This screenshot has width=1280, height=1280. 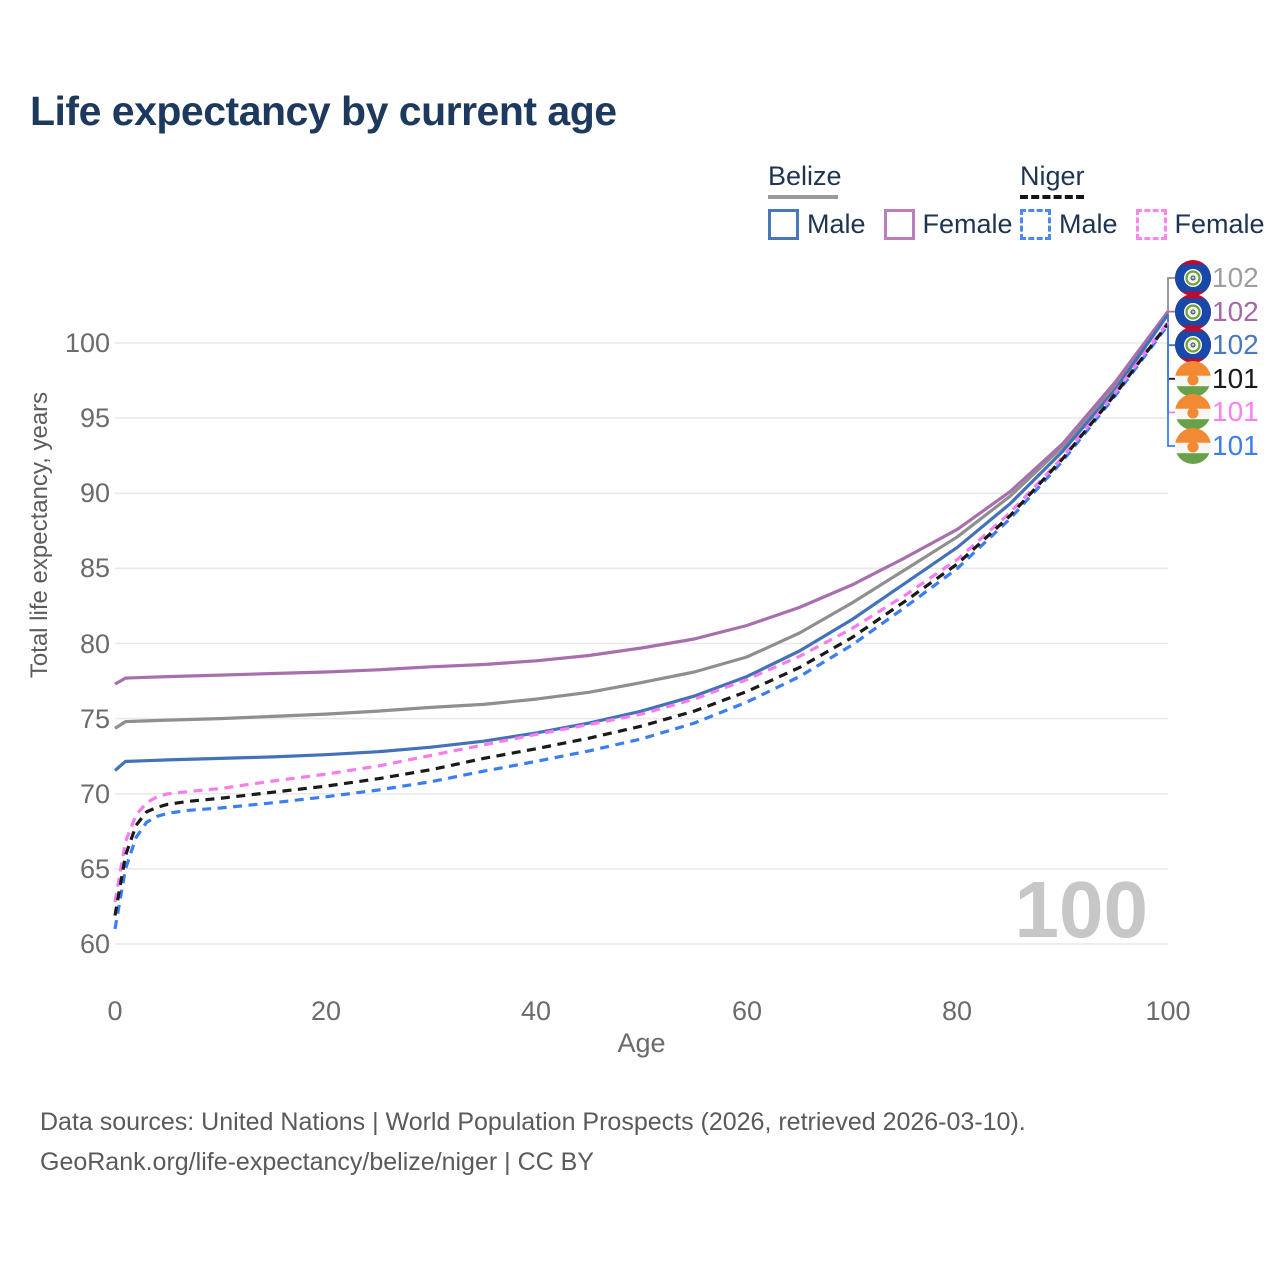 What do you see at coordinates (94, 493) in the screenshot?
I see `y-tick-90: 90` at bounding box center [94, 493].